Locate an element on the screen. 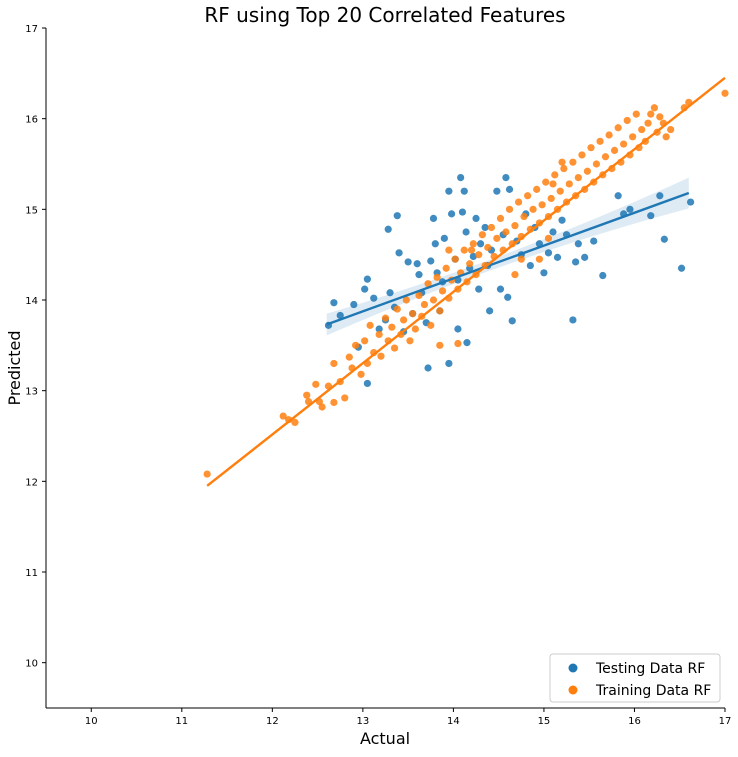 This screenshot has width=738, height=757. testing-fit-line is located at coordinates (508, 258).